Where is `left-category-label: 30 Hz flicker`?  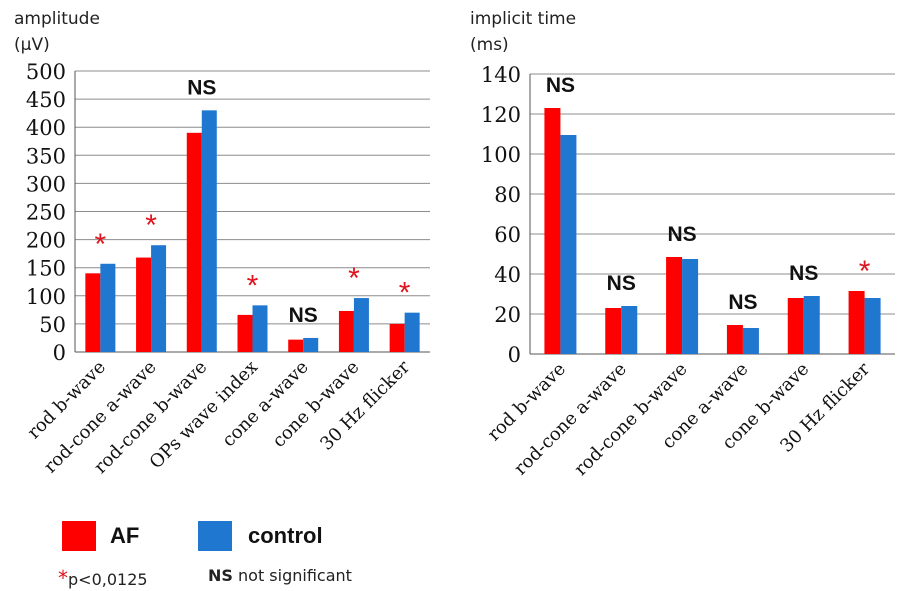
left-category-label: 30 Hz flicker is located at coordinates (365, 405).